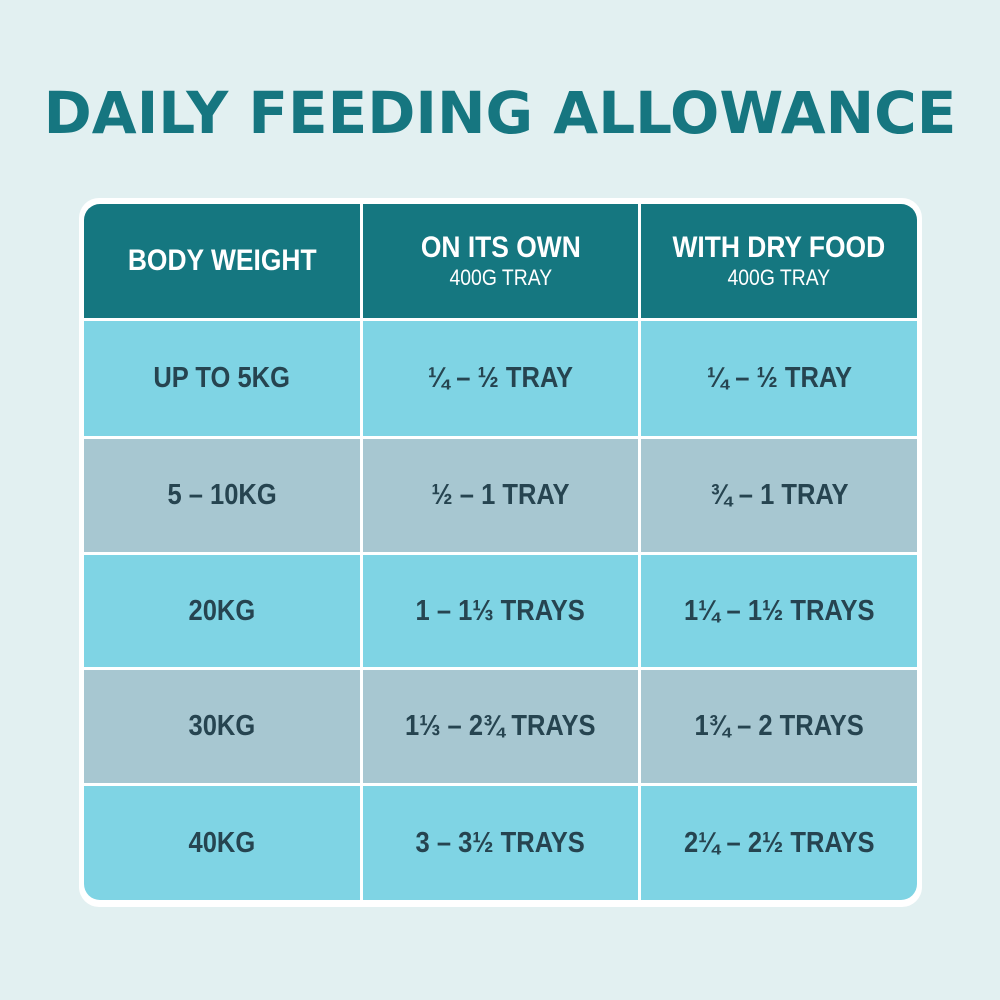 This screenshot has width=1000, height=1000. I want to click on body-weight-value: 5 – 10KG, so click(222, 495).